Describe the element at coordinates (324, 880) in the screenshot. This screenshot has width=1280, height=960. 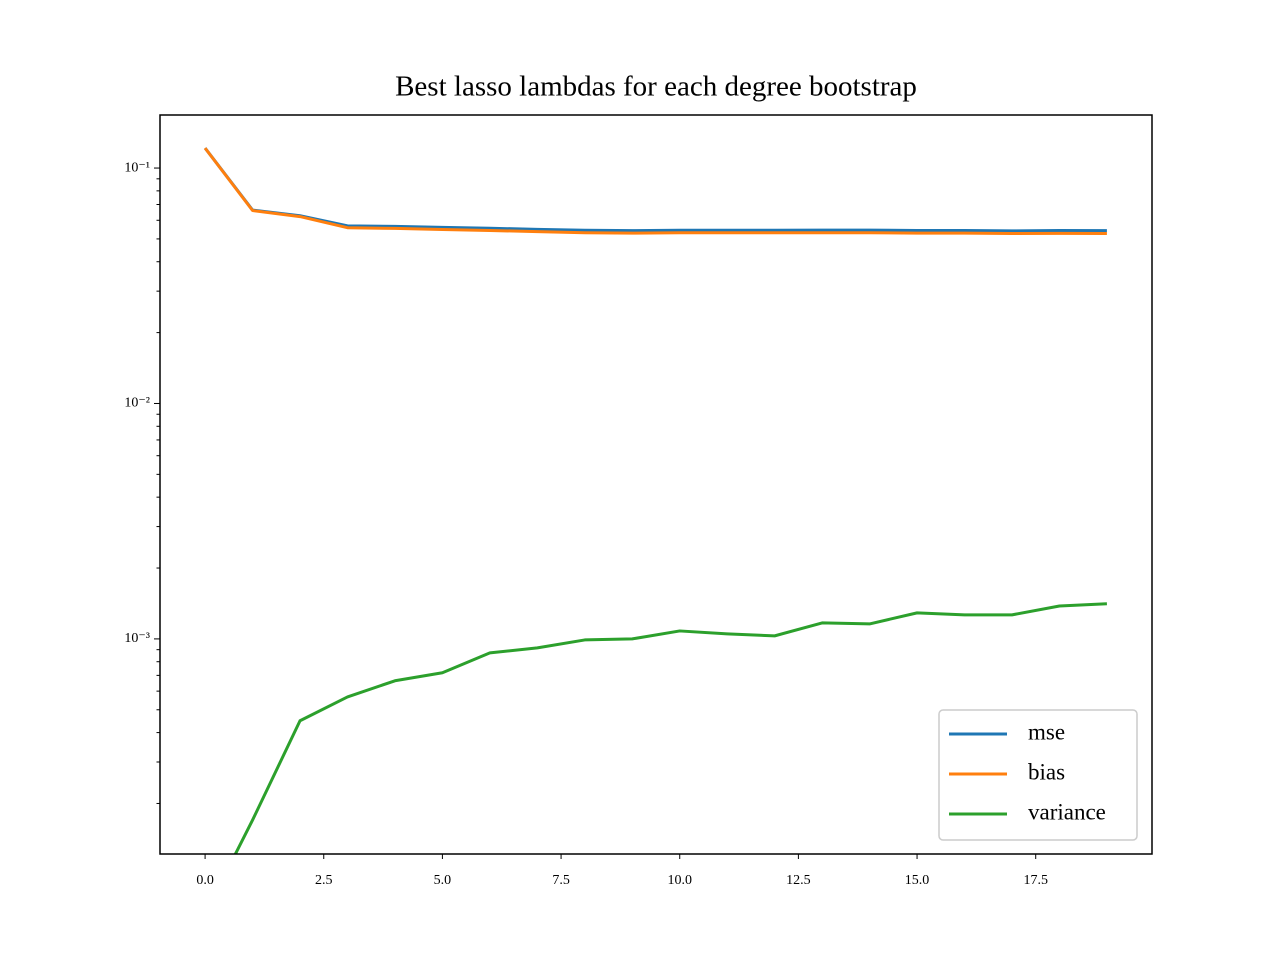
I see `x-tick-label: 2.5` at that location.